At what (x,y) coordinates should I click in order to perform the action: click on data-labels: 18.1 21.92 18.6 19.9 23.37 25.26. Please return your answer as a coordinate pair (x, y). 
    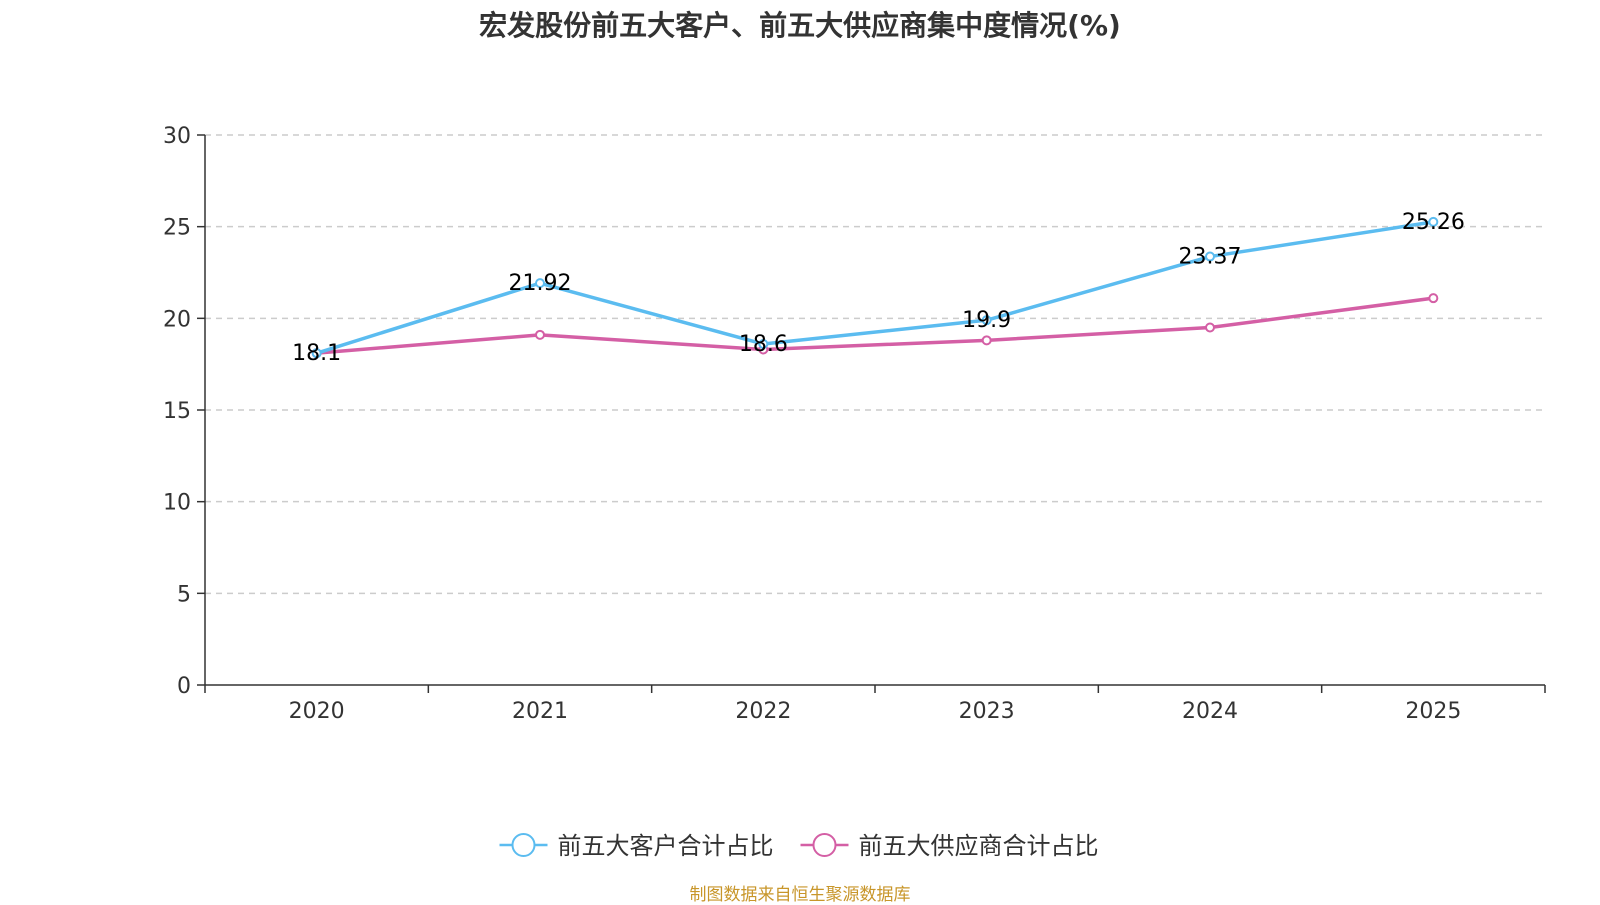
    Looking at the image, I should click on (878, 288).